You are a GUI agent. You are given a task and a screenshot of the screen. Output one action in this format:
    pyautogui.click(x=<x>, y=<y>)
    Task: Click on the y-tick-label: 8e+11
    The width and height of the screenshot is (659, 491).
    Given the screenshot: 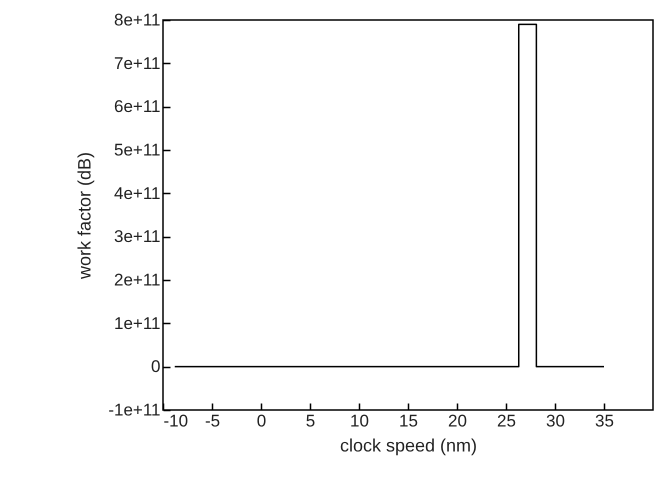 What is the action you would take?
    pyautogui.click(x=137, y=20)
    